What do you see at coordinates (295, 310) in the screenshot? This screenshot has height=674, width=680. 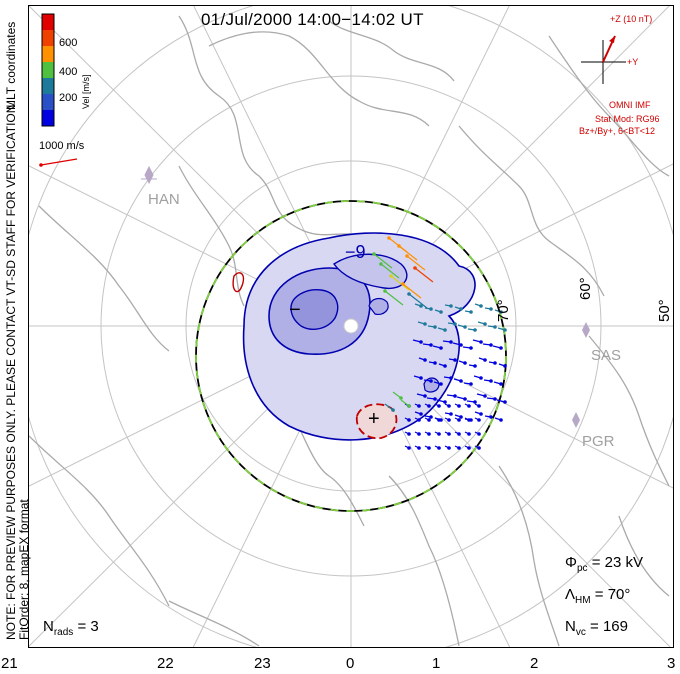 I see `potential-min-marker: −` at bounding box center [295, 310].